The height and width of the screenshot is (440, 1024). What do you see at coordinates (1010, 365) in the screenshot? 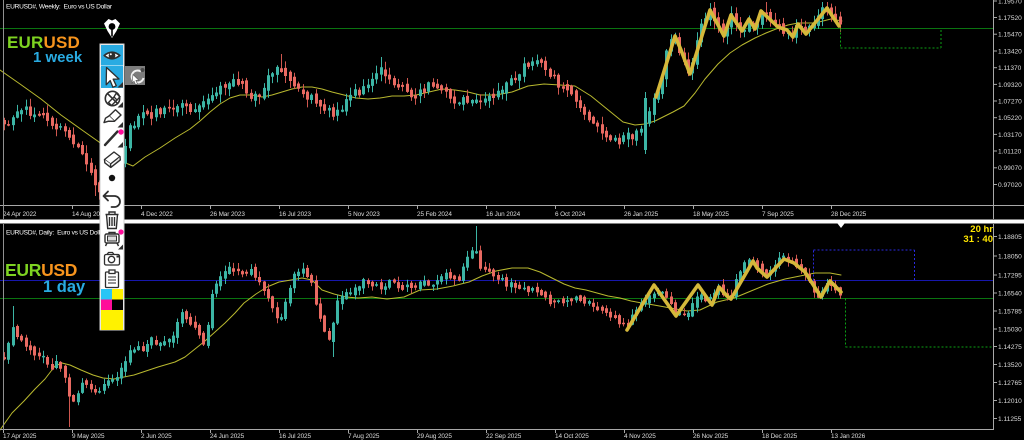
I see `svg-text: 1.13520` at bounding box center [1010, 365].